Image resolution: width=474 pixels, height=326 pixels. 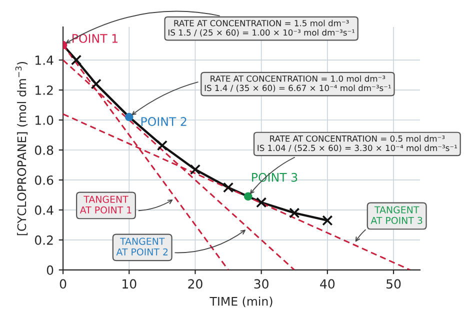 What do you see at coordinates (163, 121) in the screenshot?
I see `series-label: POINT 2` at bounding box center [163, 121].